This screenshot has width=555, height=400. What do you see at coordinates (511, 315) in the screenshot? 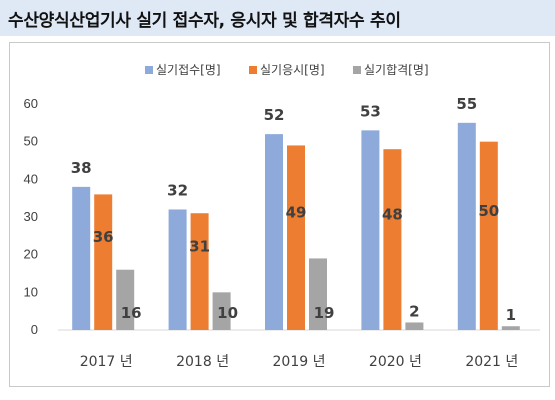
I see `data-label: 1` at bounding box center [511, 315].